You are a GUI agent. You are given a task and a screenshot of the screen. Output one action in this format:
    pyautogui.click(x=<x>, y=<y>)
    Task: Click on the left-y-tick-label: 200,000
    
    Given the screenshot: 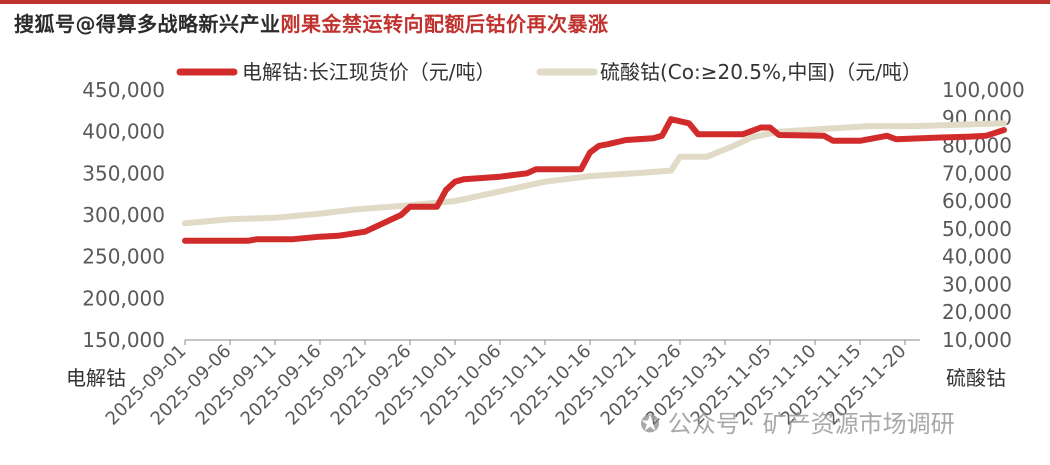 What is the action you would take?
    pyautogui.click(x=123, y=298)
    